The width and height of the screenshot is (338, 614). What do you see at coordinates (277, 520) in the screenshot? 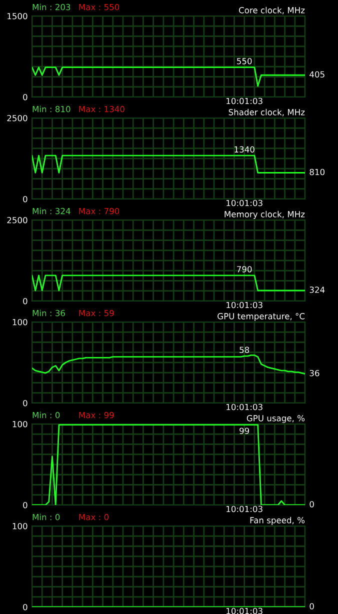
I see `chart-title: Fan speed, %` at bounding box center [277, 520].